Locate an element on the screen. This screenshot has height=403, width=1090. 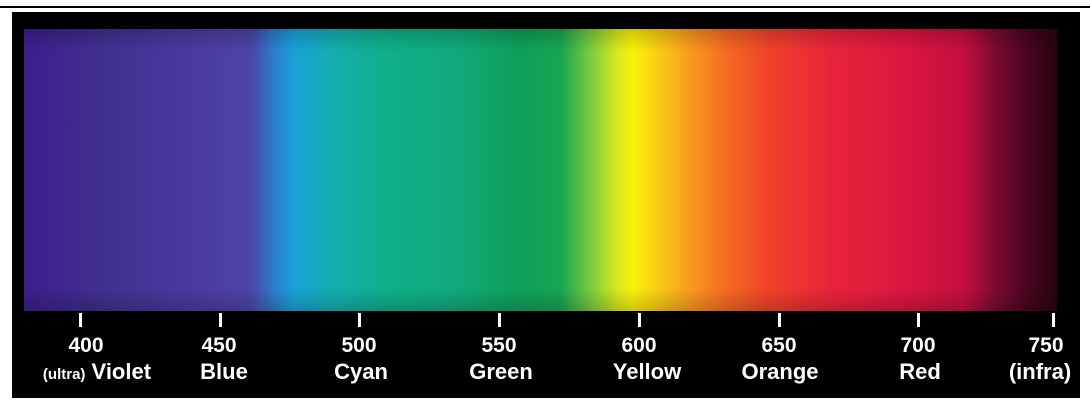
band-label-blue: Blue is located at coordinates (224, 371).